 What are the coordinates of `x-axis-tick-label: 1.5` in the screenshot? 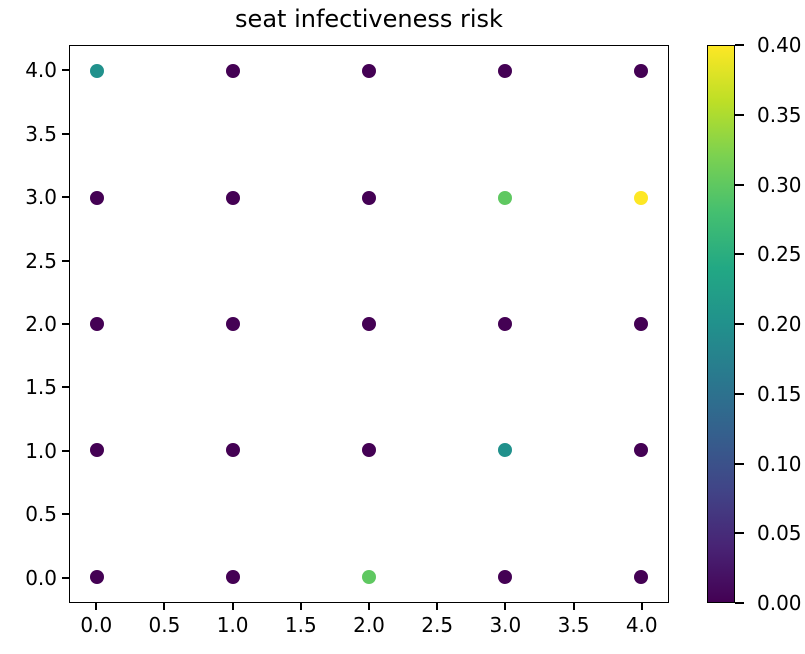 It's located at (300, 625).